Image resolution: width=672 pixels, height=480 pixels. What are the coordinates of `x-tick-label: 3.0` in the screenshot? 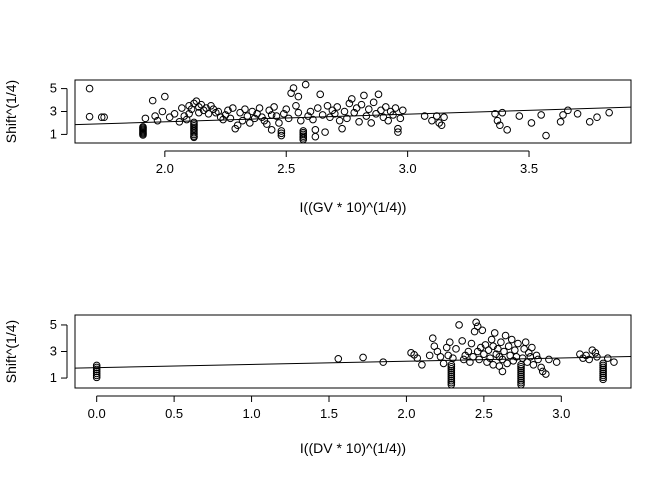 It's located at (408, 168).